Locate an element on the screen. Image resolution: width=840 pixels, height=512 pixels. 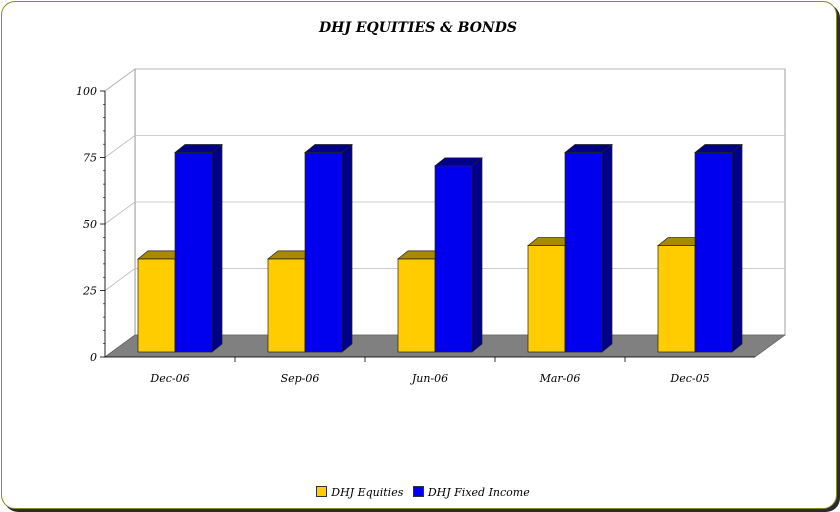
x-tick-label: Sep-06 is located at coordinates (300, 378).